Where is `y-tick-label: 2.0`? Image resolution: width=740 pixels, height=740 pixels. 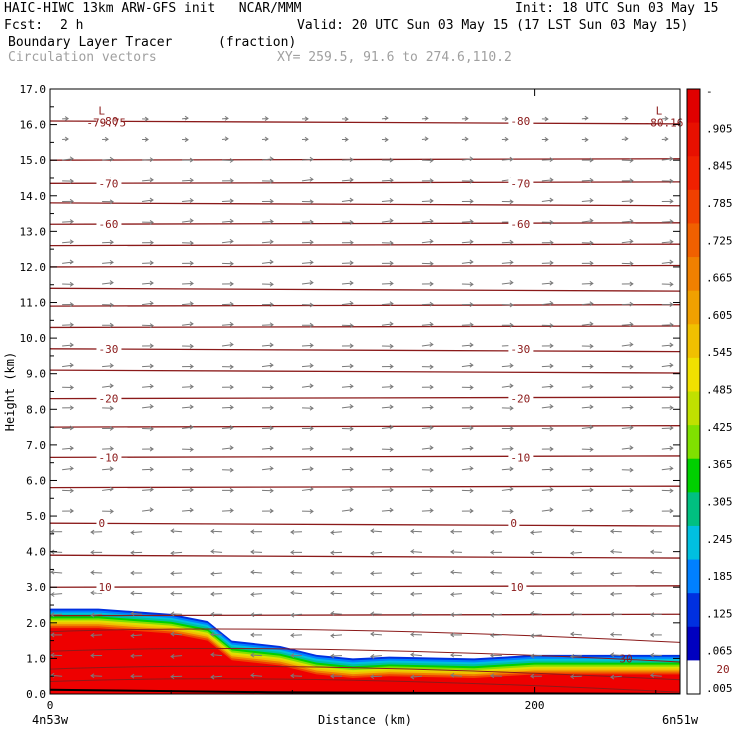 y-tick-label: 2.0 is located at coordinates (36, 623).